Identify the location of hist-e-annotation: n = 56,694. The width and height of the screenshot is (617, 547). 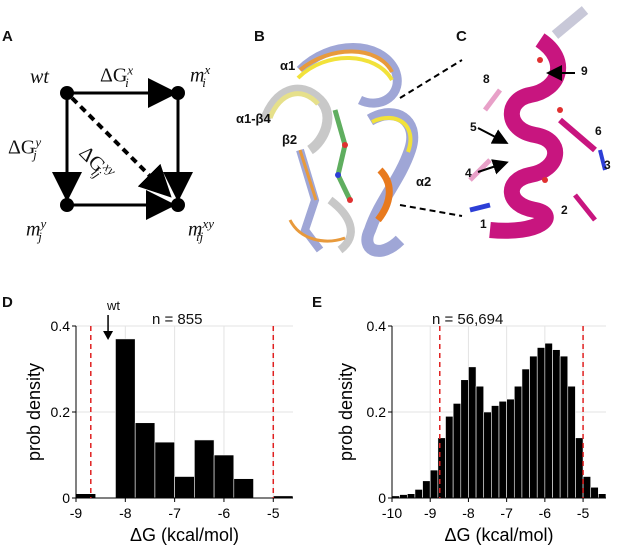
(468, 319).